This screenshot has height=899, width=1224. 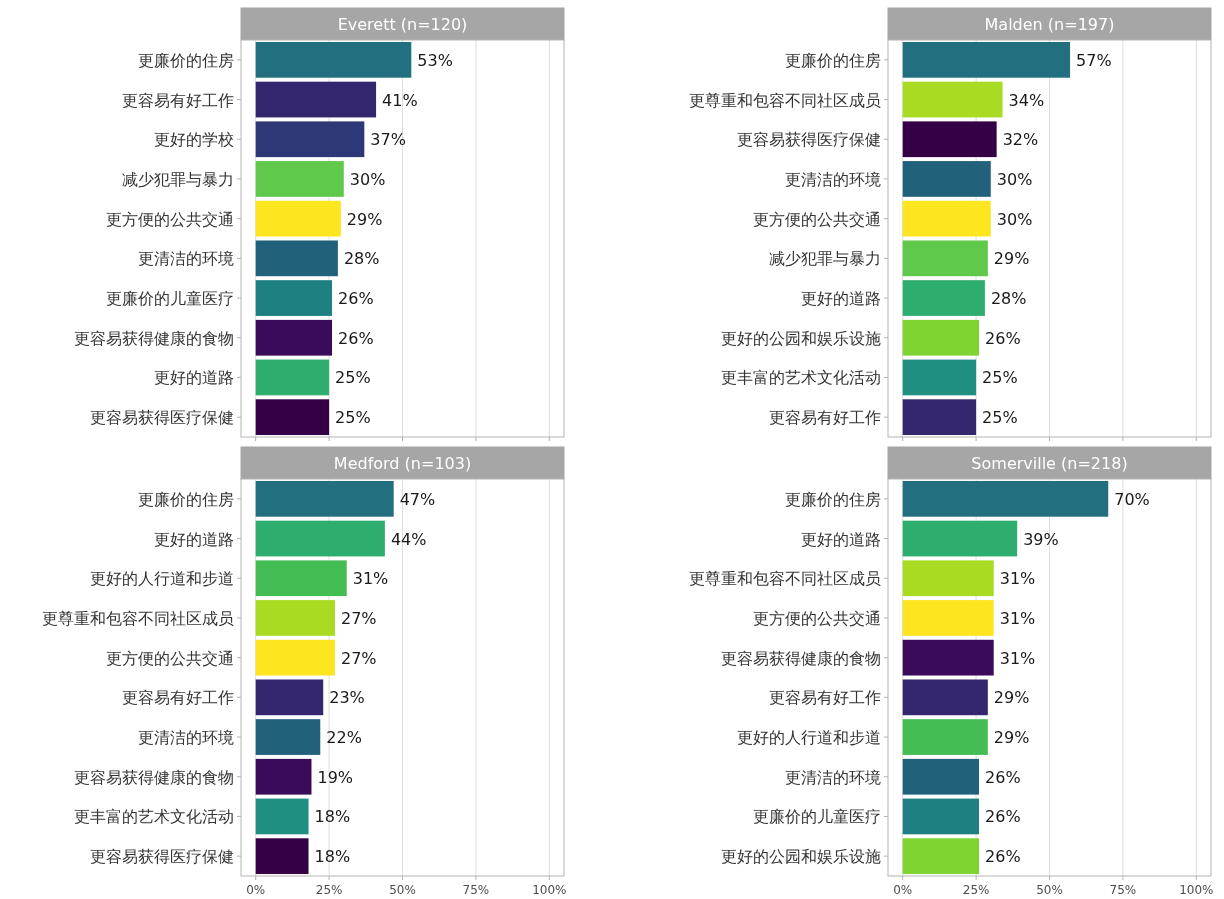 I want to click on data-label: 18%, so click(x=332, y=817).